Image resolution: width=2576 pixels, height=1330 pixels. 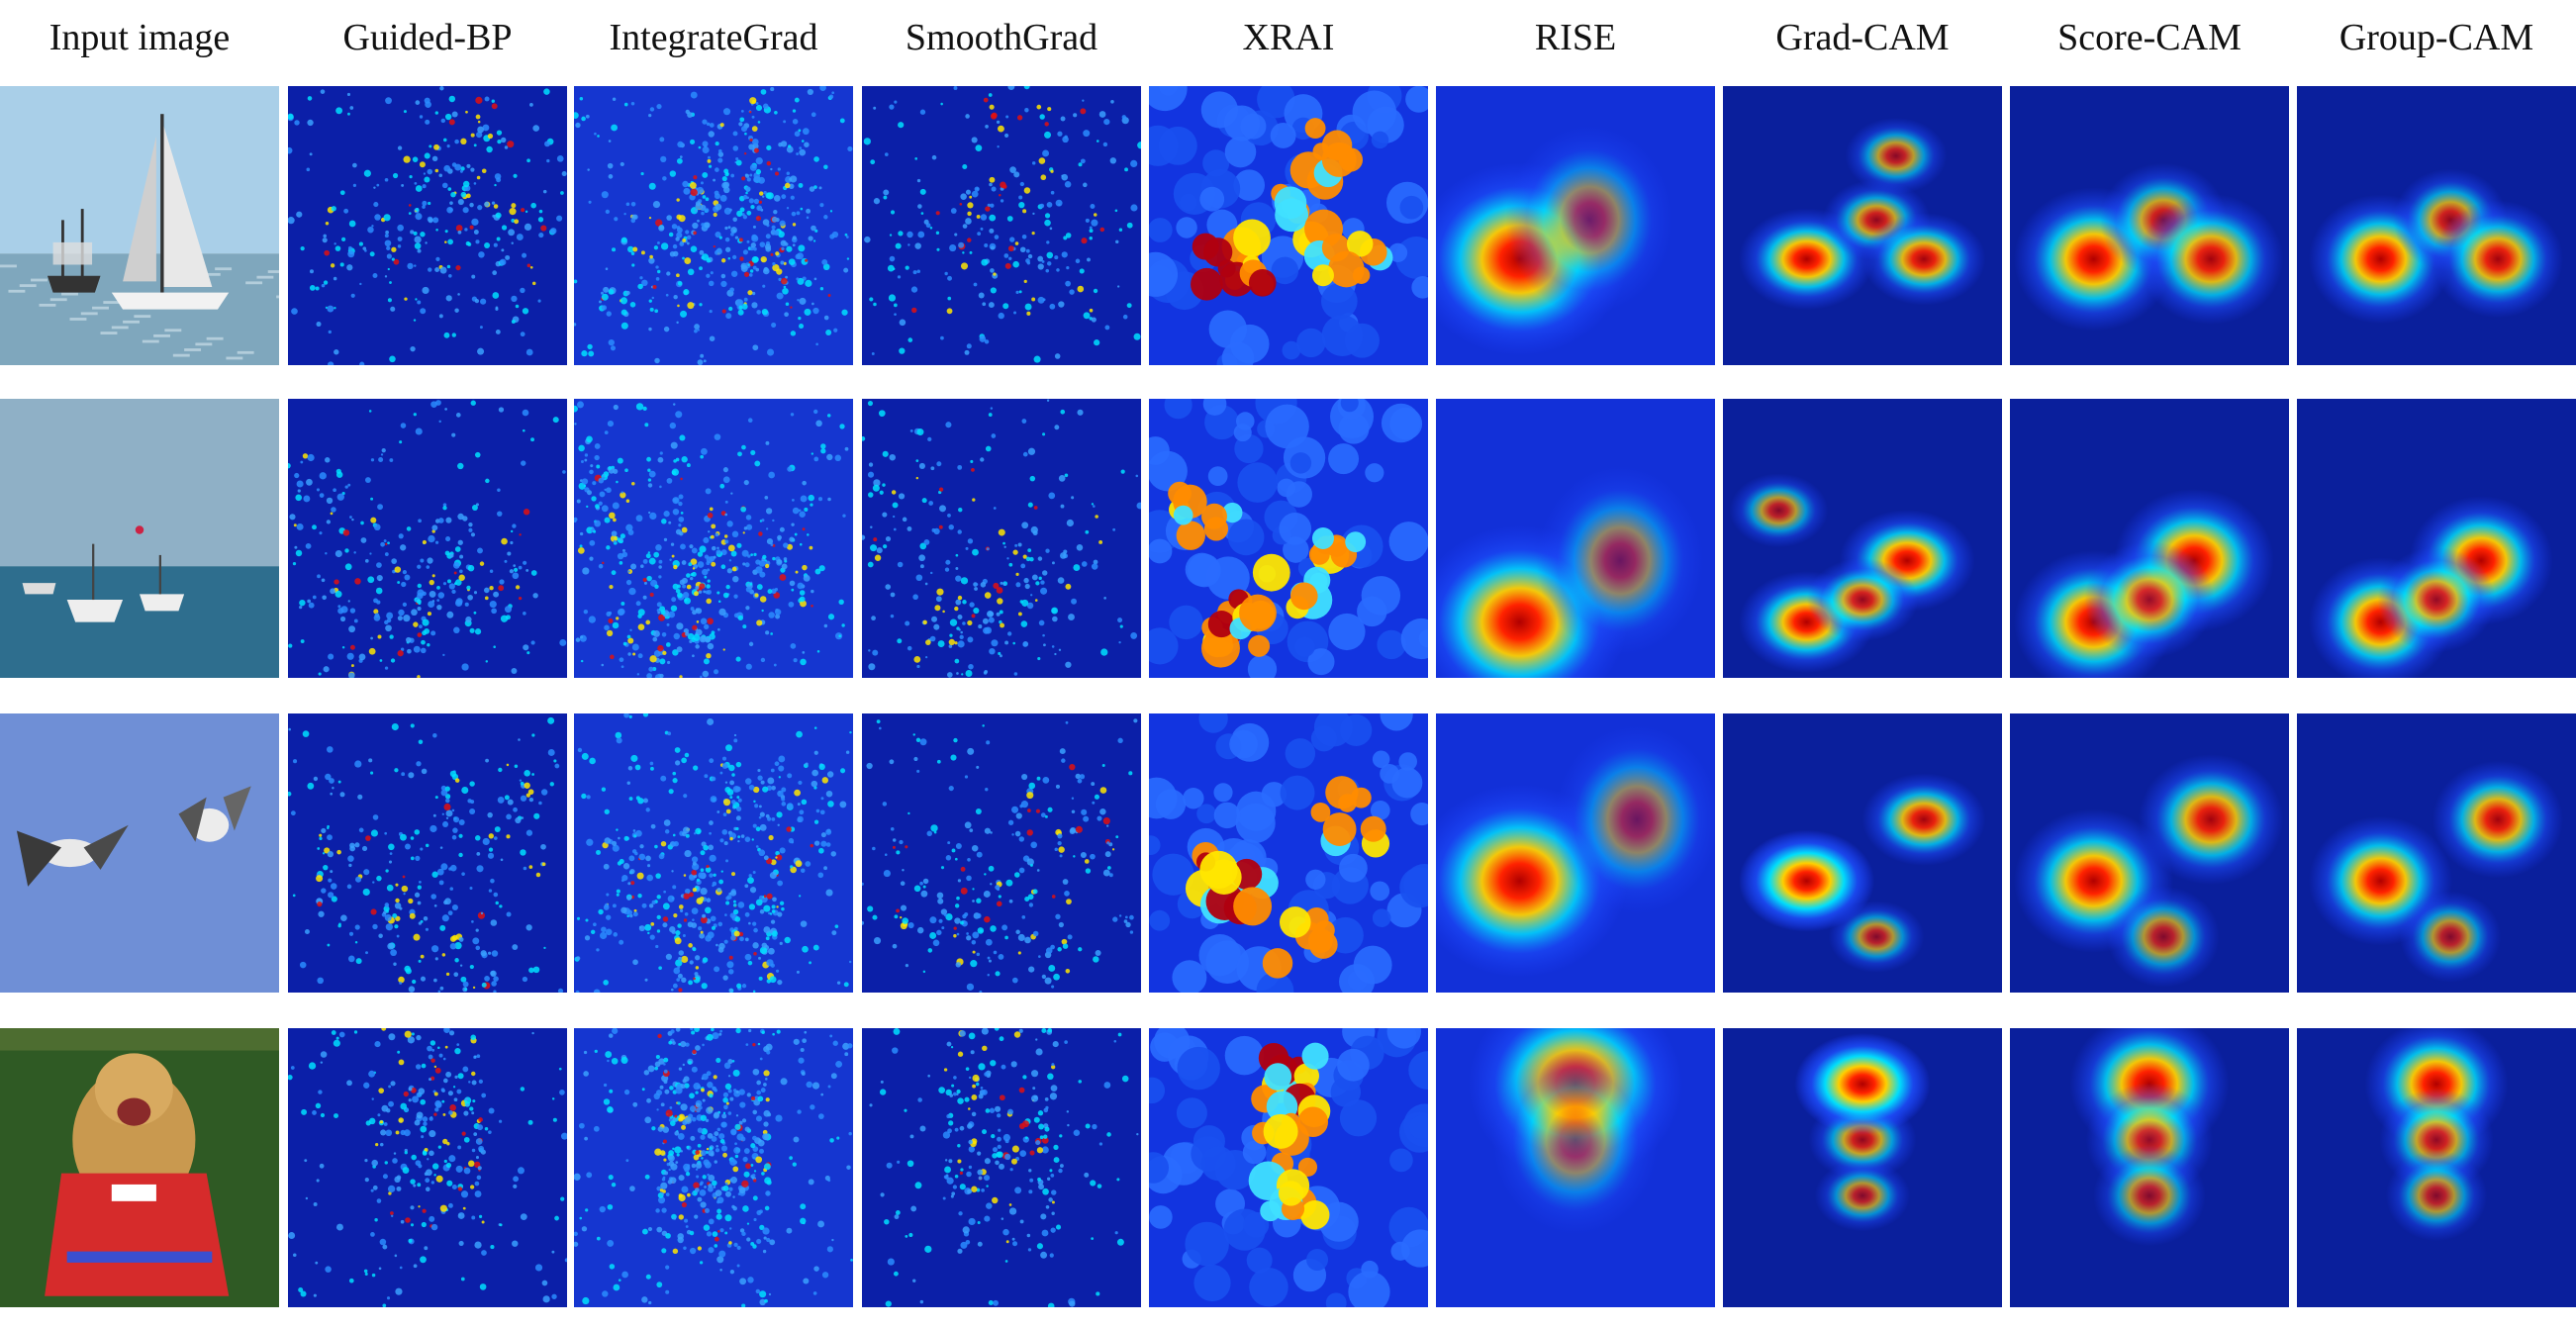 I want to click on saliency-map-grad_cam-birds, so click(x=1862, y=853).